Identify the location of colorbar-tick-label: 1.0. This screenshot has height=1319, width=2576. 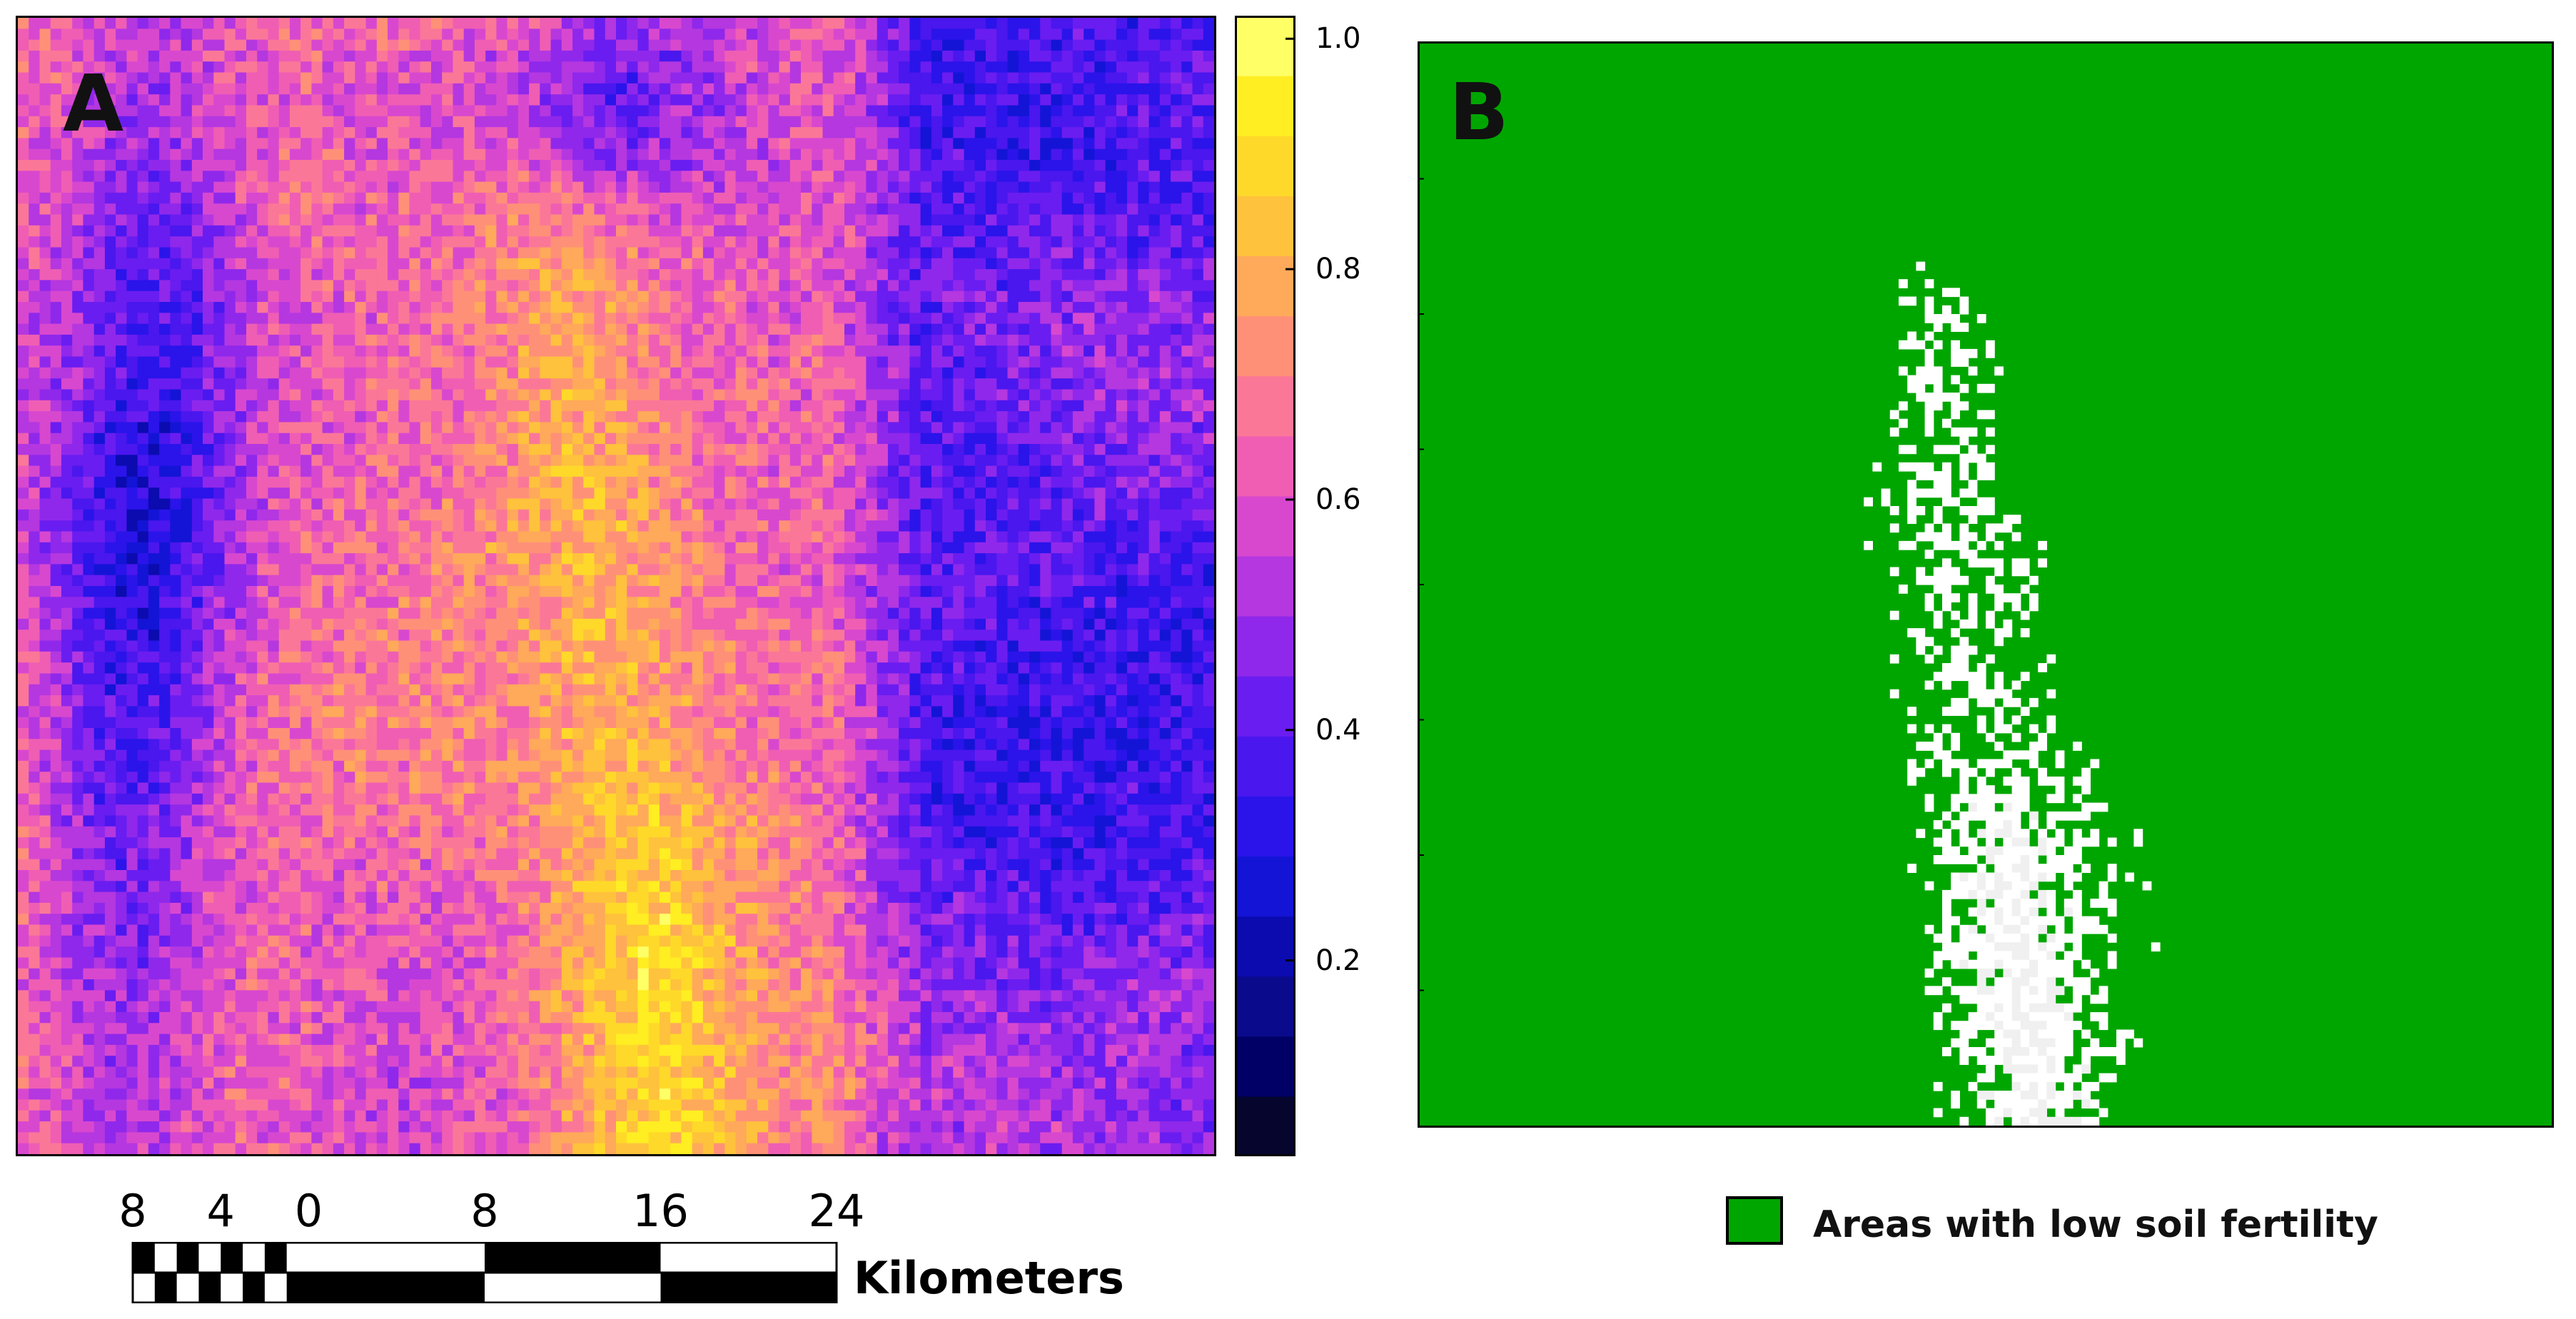
(1338, 39).